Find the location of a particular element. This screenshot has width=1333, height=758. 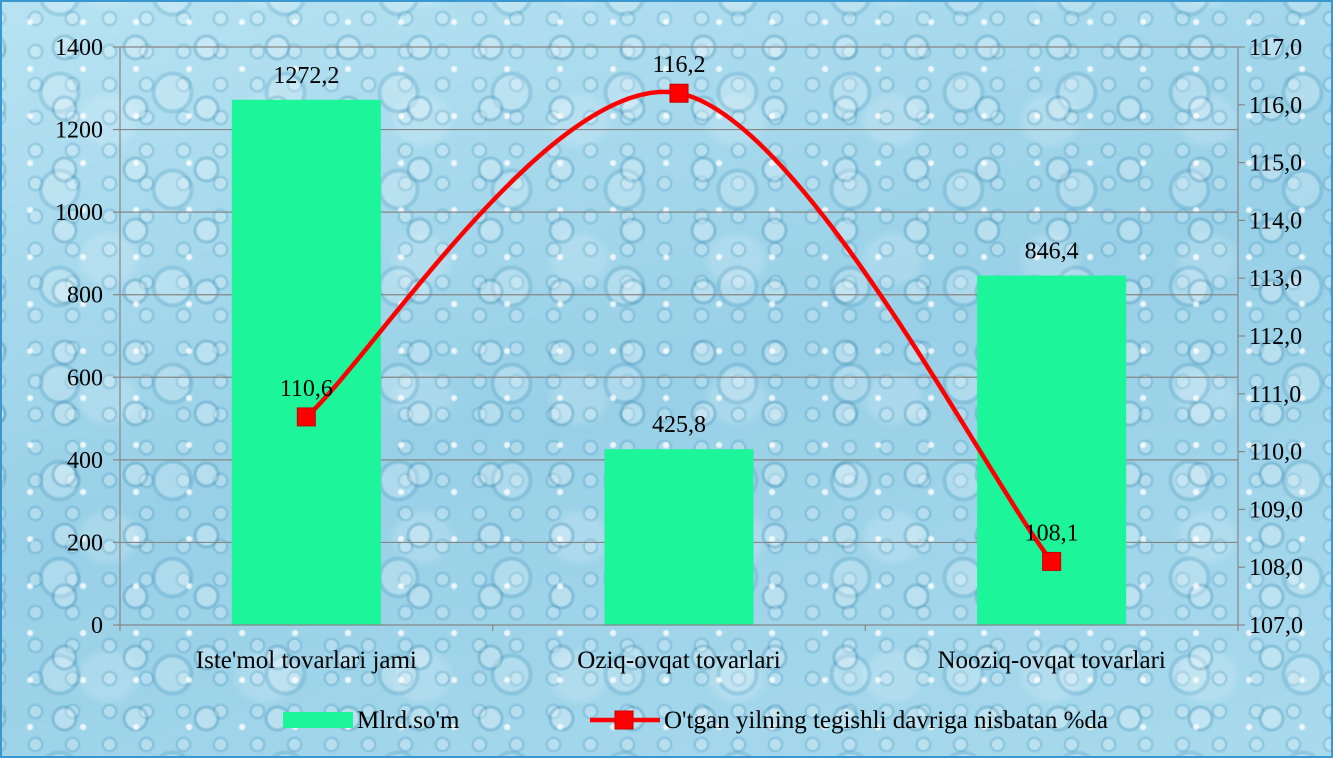

right-axis-tick-label: 116,0 is located at coordinates (1275, 106).